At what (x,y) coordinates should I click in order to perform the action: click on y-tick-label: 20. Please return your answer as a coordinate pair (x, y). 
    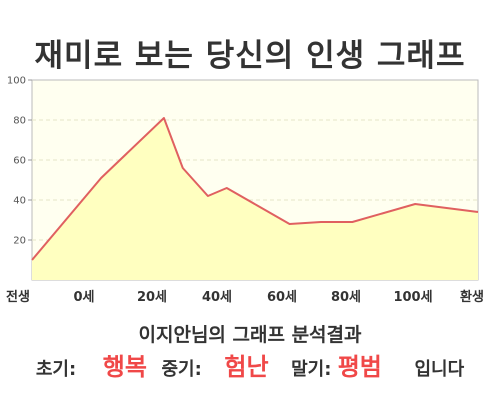
    Looking at the image, I should click on (19, 241).